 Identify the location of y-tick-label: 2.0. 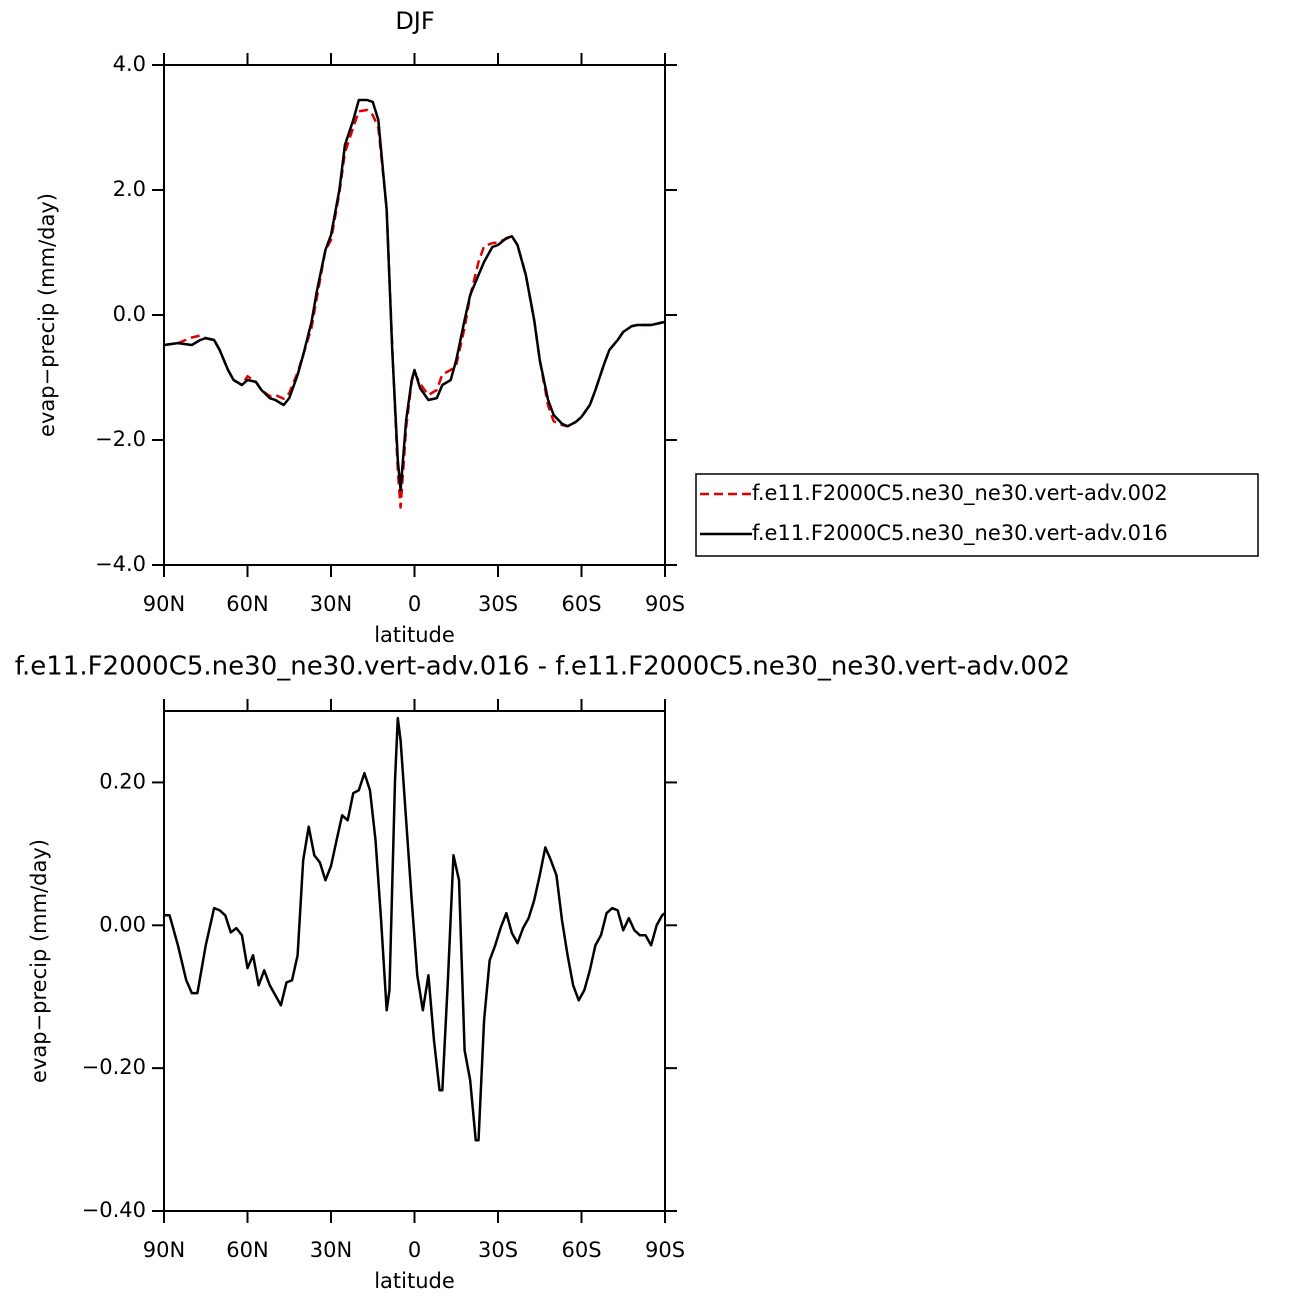
(129, 189).